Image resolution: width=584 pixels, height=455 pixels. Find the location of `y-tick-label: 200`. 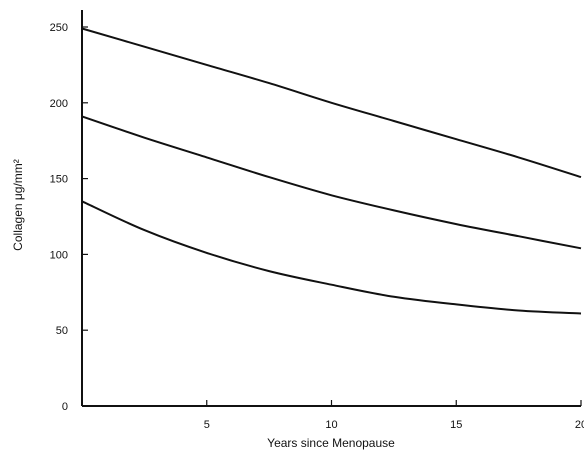

y-tick-label: 200 is located at coordinates (59, 104).